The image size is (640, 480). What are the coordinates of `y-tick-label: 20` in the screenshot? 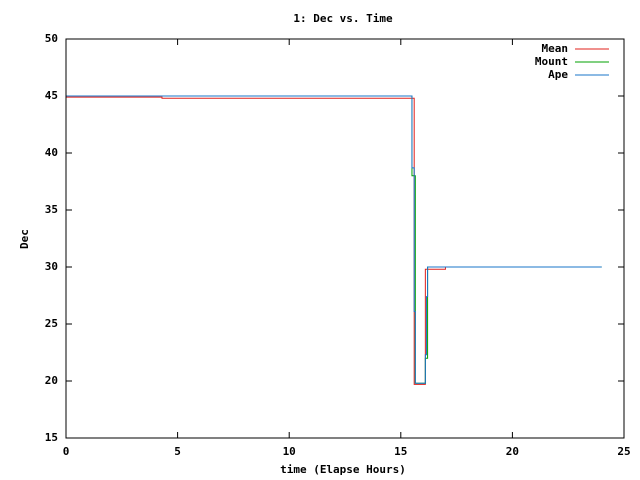 It's located at (51, 380).